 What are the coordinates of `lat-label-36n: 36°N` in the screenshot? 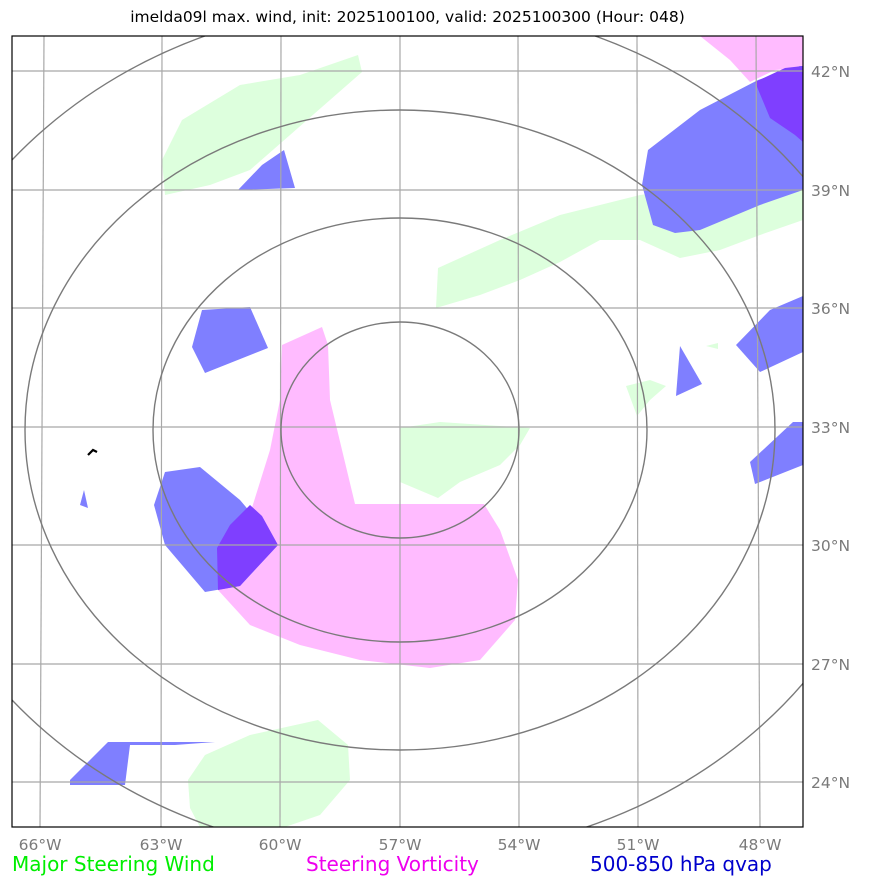 It's located at (830, 309).